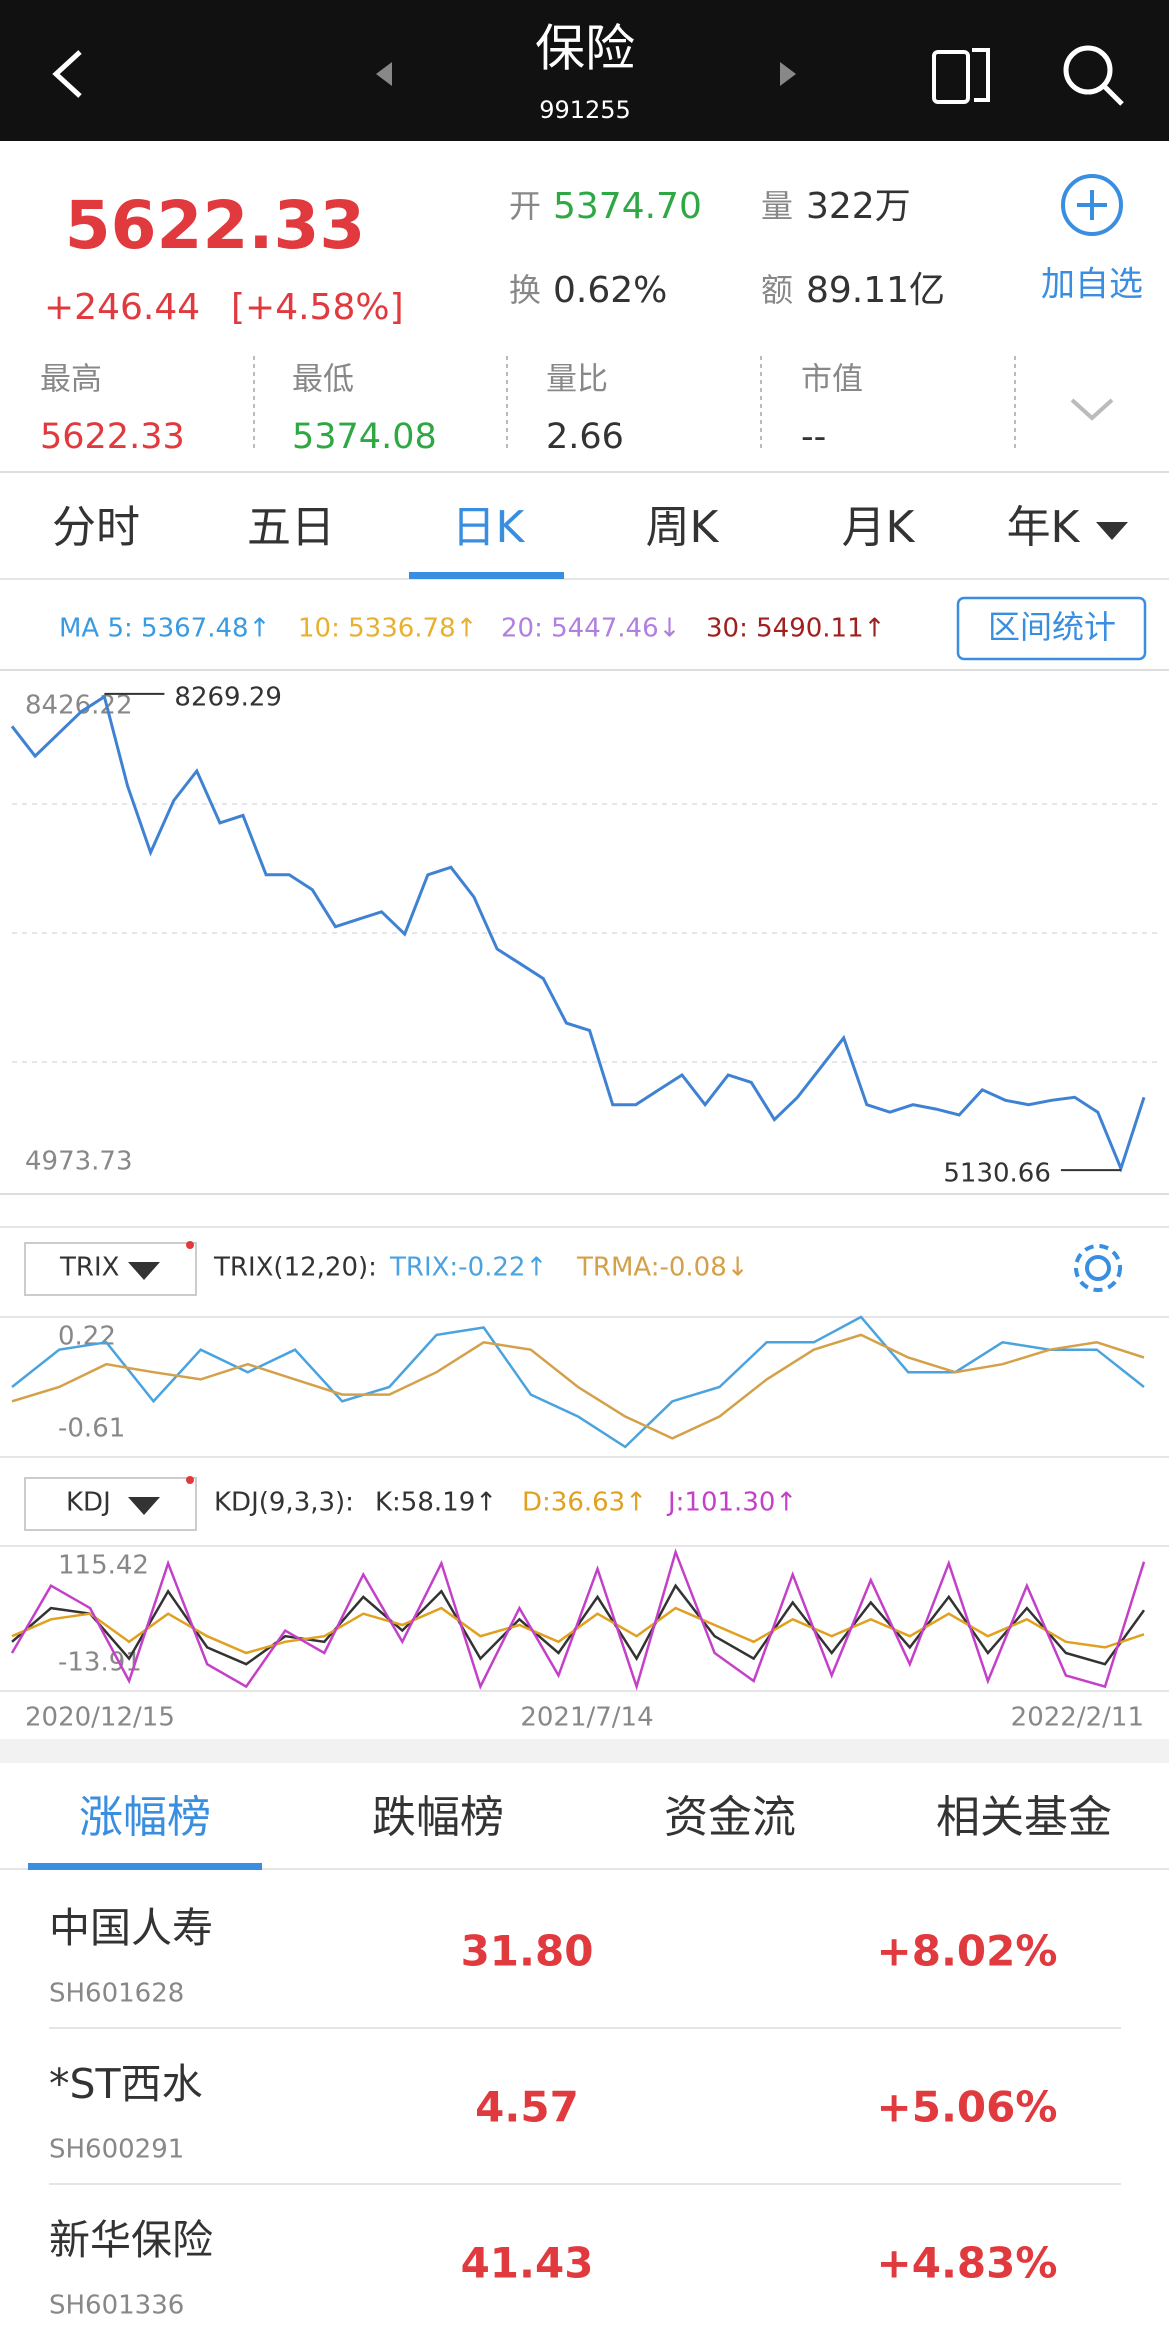  I want to click on indicator-params: KDJ(9,3,3):, so click(284, 1503).